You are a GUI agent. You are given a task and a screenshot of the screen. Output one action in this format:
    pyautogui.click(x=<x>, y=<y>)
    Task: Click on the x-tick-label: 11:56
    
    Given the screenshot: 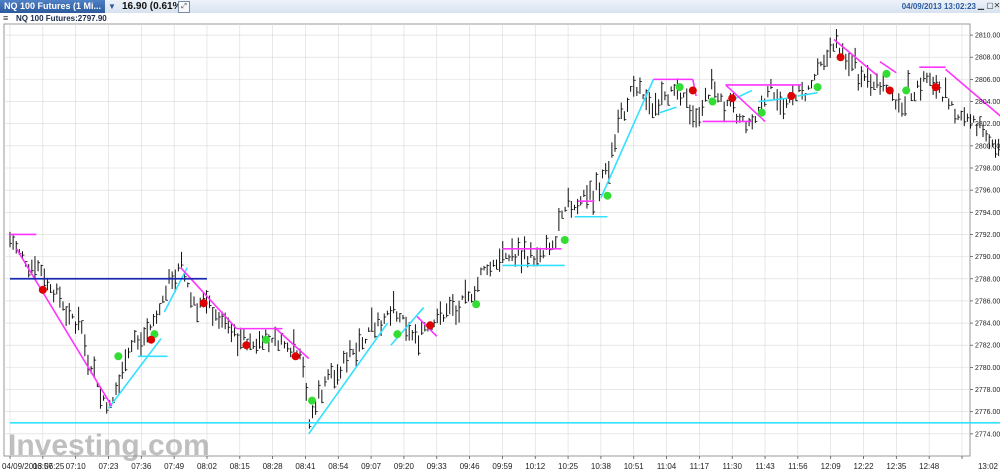 What is the action you would take?
    pyautogui.click(x=798, y=466)
    